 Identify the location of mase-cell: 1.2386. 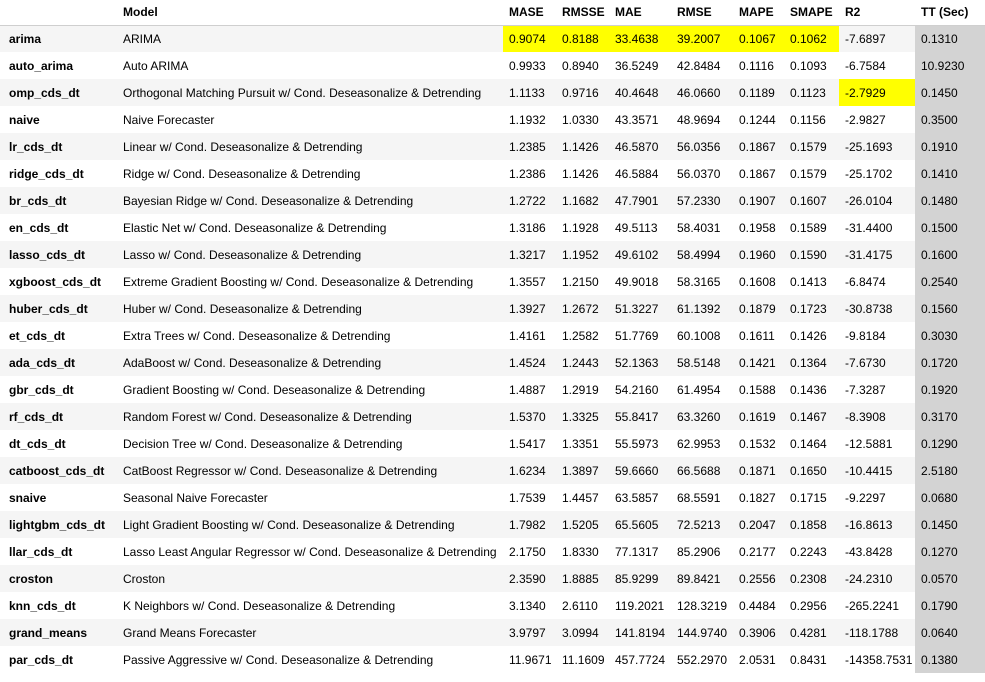
(529, 173).